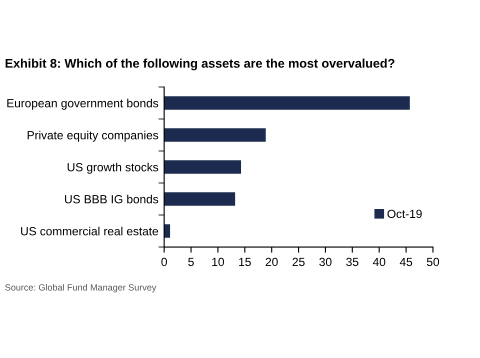  What do you see at coordinates (325, 262) in the screenshot?
I see `x-tick-label: 30` at bounding box center [325, 262].